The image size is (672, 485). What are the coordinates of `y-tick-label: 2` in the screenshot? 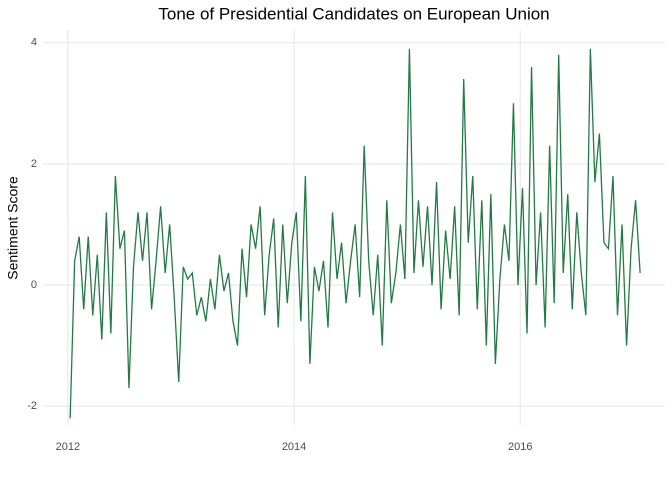 It's located at (34, 164).